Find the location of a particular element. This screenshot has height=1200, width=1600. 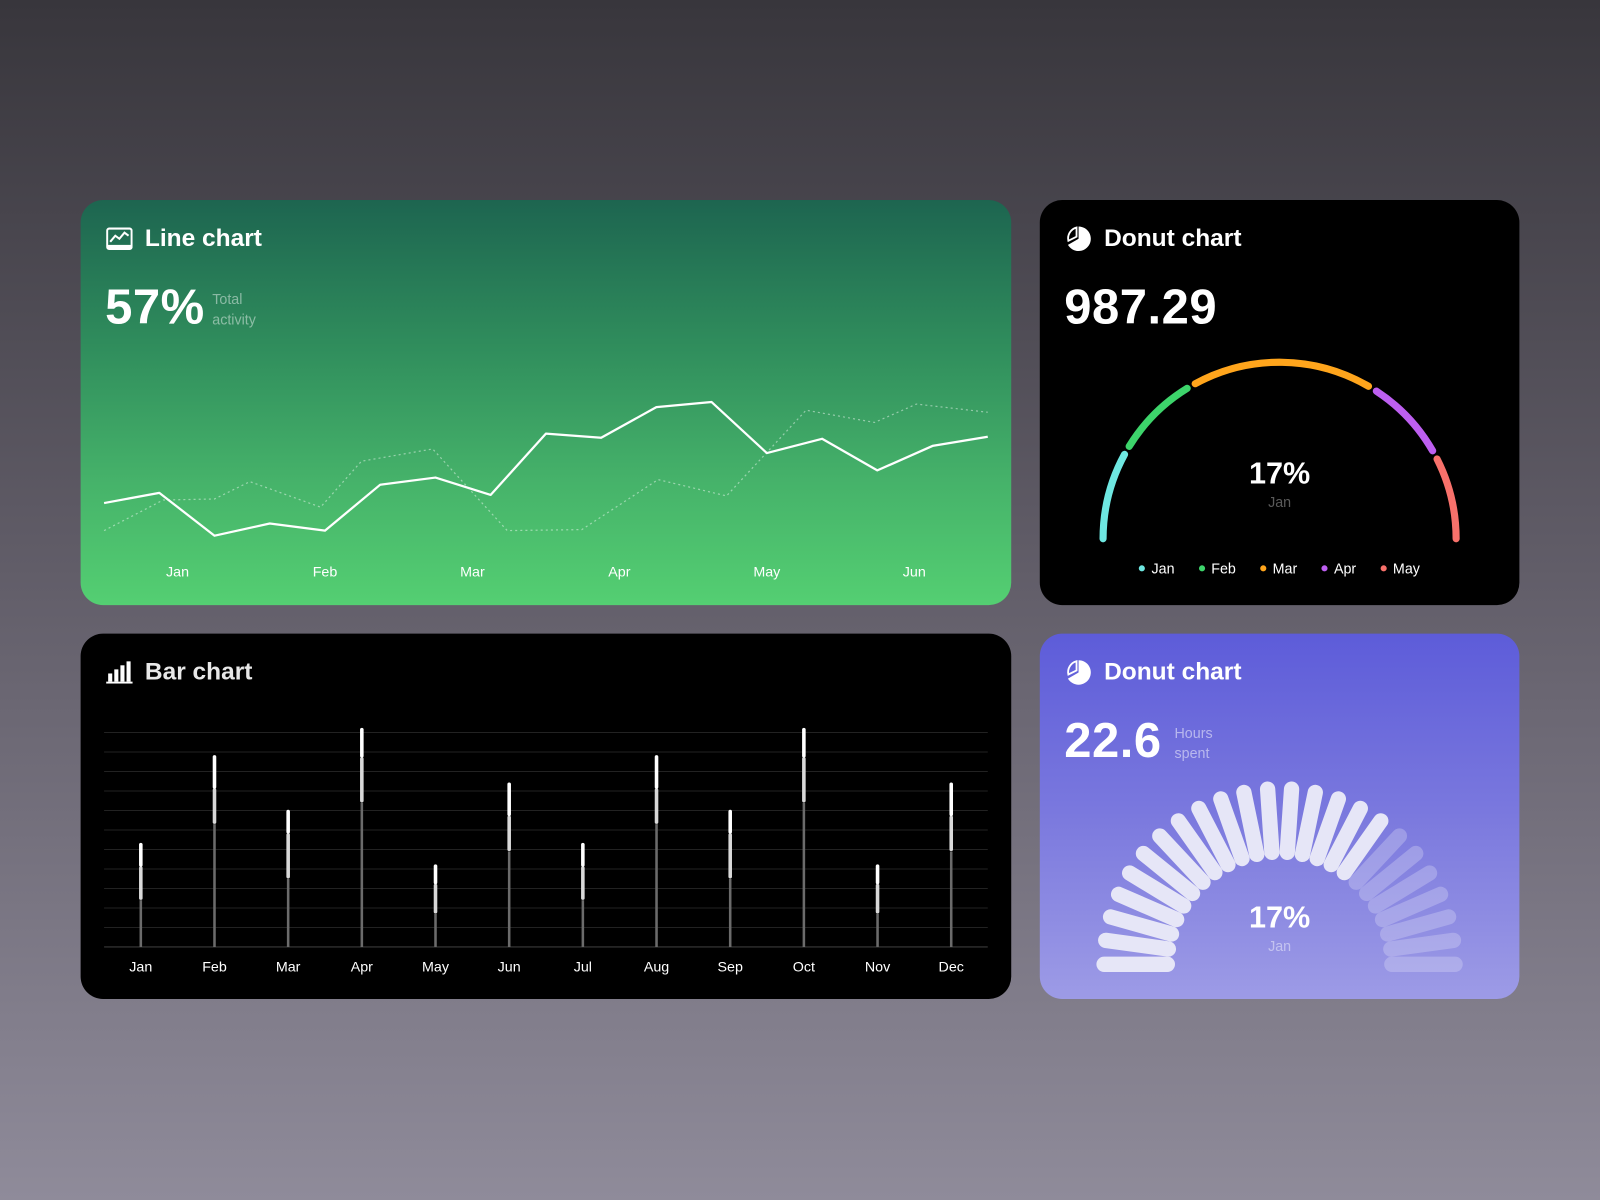

legend-item: Feb is located at coordinates (1217, 568).